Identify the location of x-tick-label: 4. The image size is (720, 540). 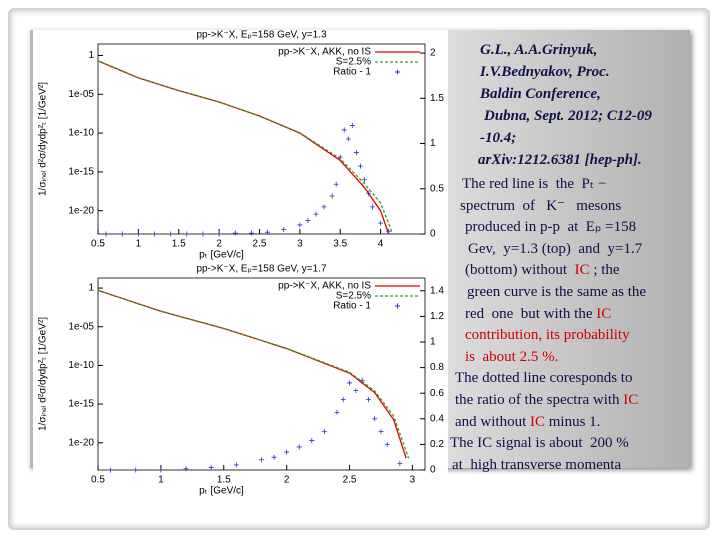
(381, 244).